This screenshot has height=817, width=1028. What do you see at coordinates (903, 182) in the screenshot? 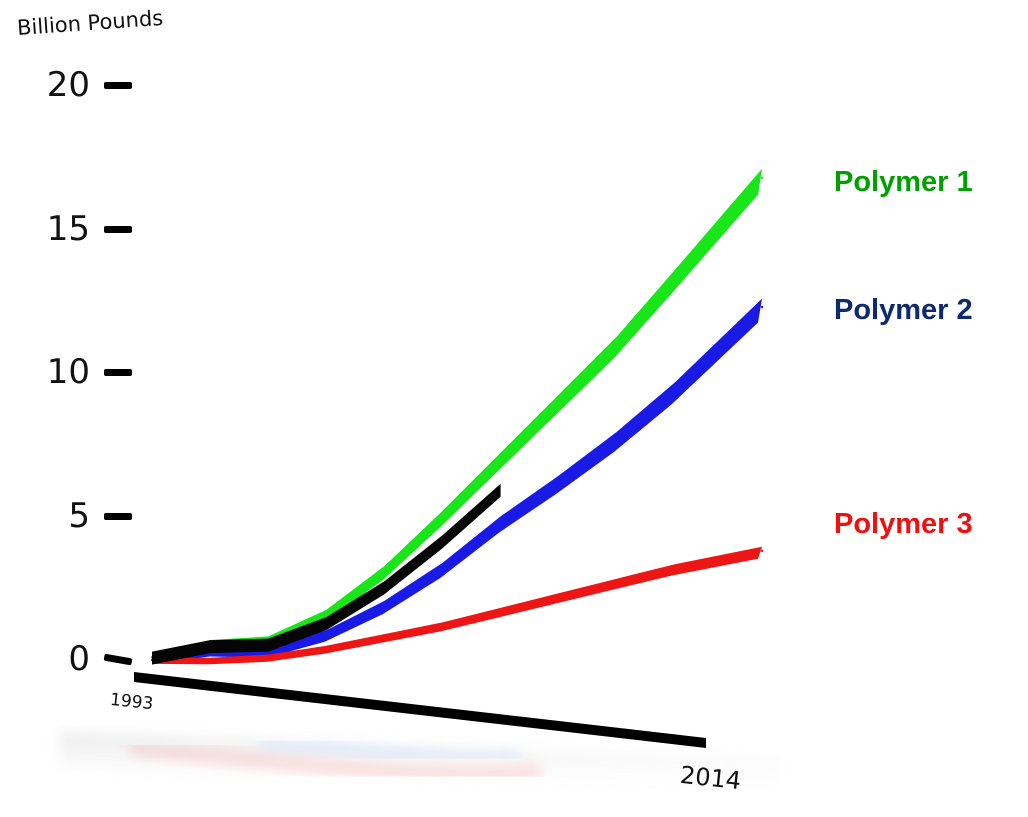
I see `legend-label-polymer-1: Polymer 1` at bounding box center [903, 182].